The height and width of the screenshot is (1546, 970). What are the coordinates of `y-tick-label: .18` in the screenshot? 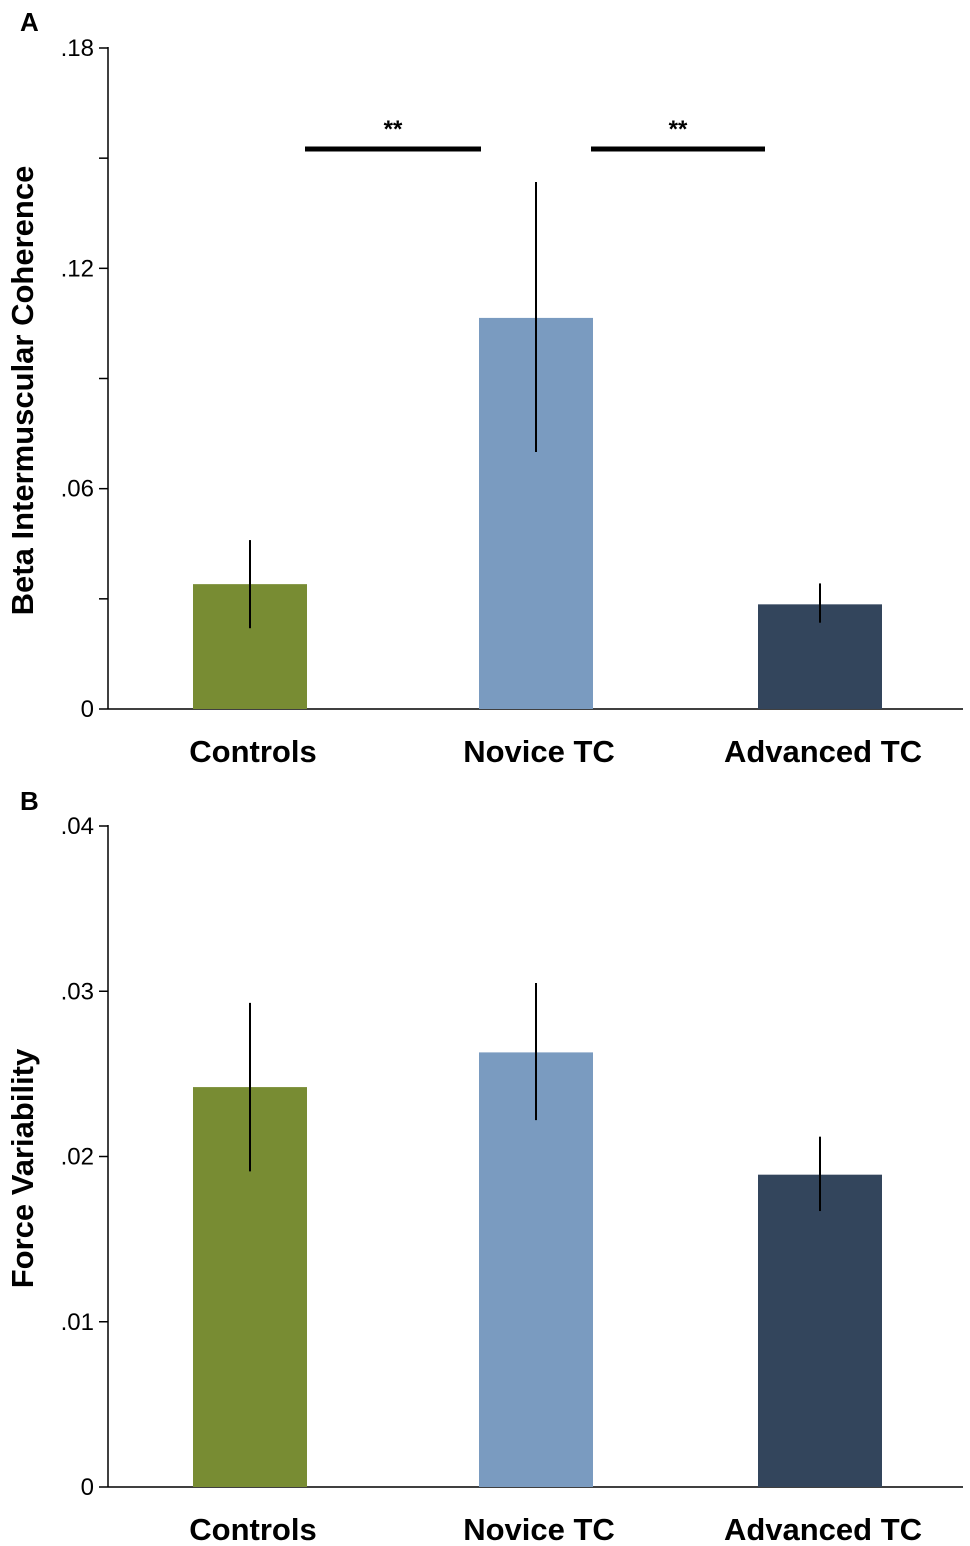 It's located at (77, 48).